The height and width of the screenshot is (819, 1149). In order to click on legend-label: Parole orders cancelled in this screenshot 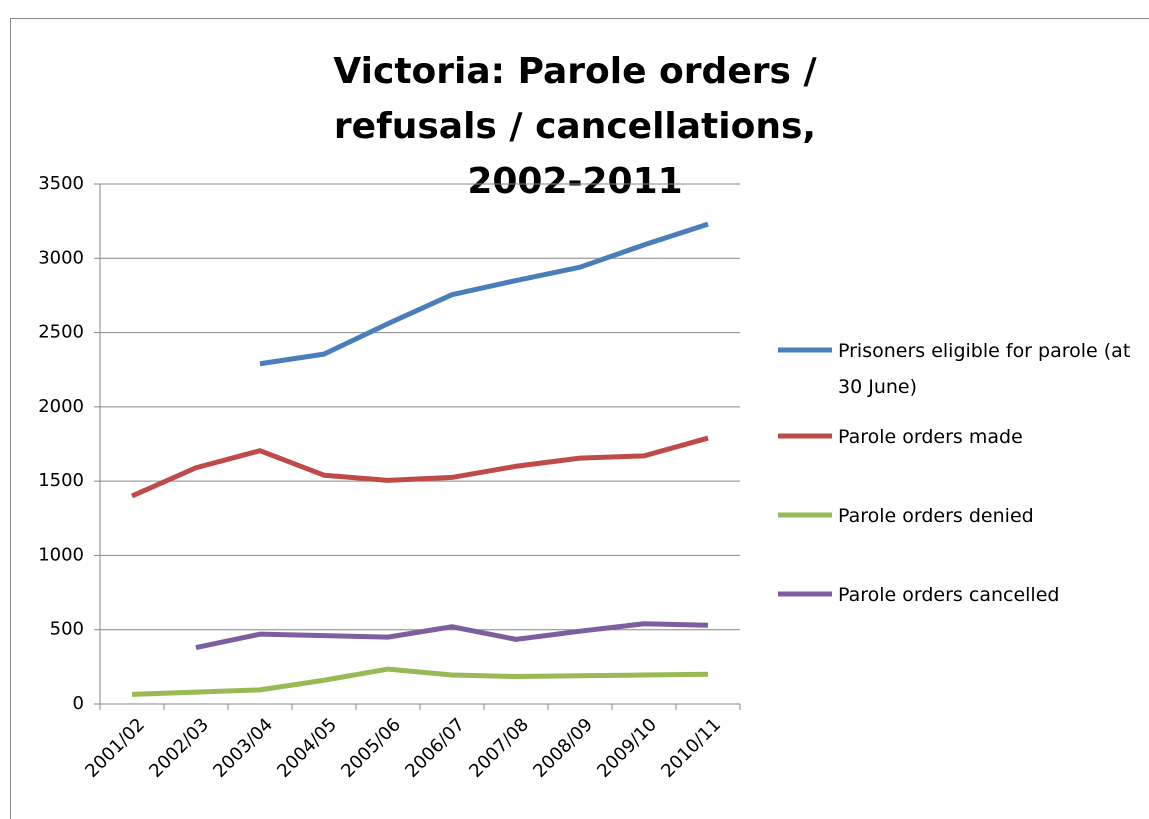, I will do `click(948, 595)`.